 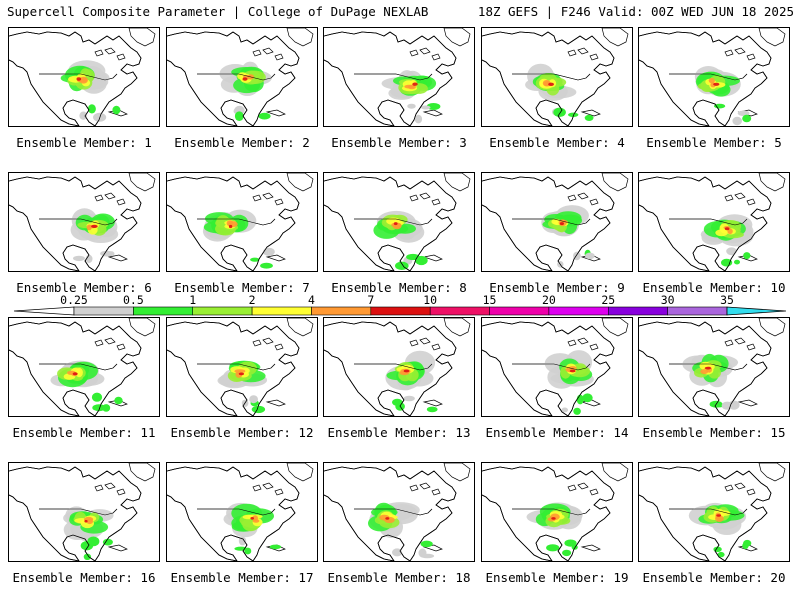 What do you see at coordinates (399, 287) in the screenshot?
I see `member-caption: Ensemble Member: 8` at bounding box center [399, 287].